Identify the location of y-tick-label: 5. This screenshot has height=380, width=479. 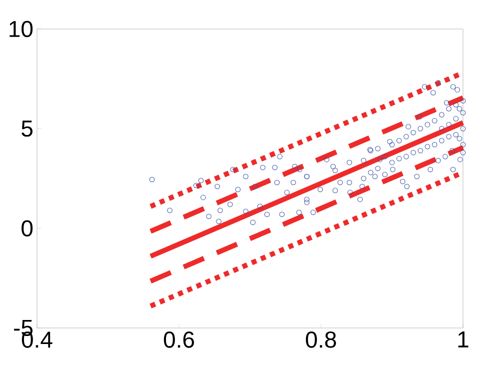
(27, 128).